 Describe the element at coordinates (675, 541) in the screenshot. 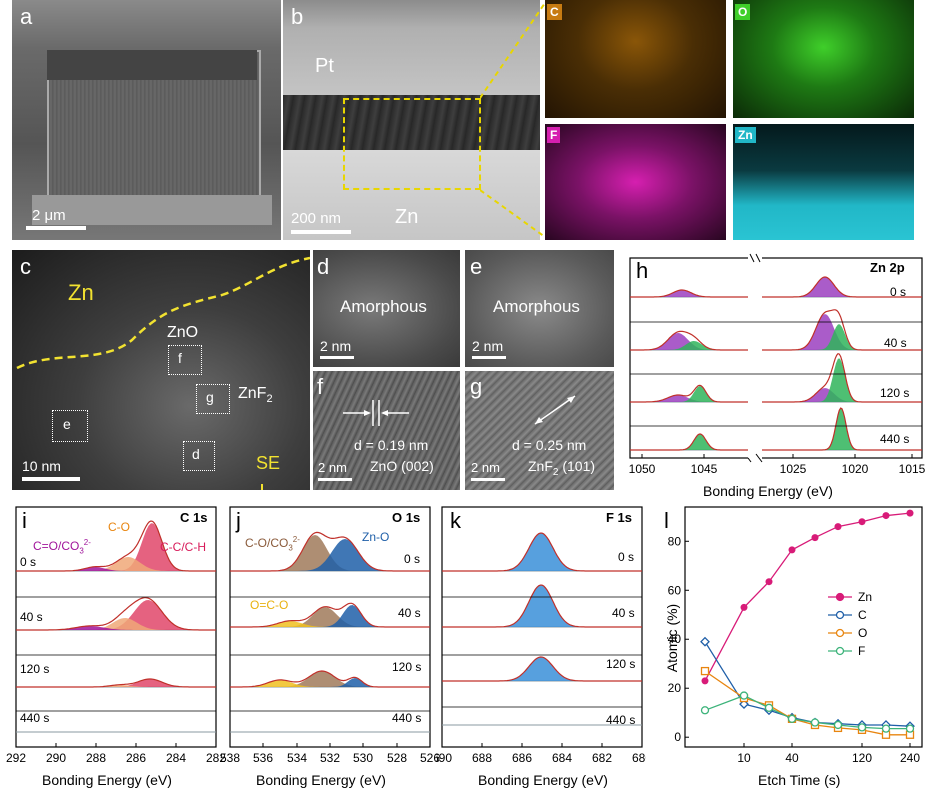

I see `y-tick-label: 80` at that location.